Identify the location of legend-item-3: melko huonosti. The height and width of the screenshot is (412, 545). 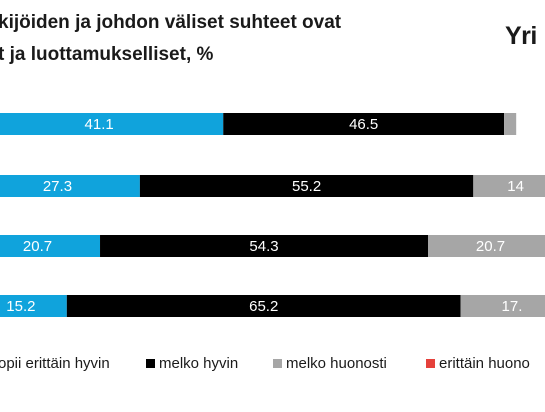
(330, 363).